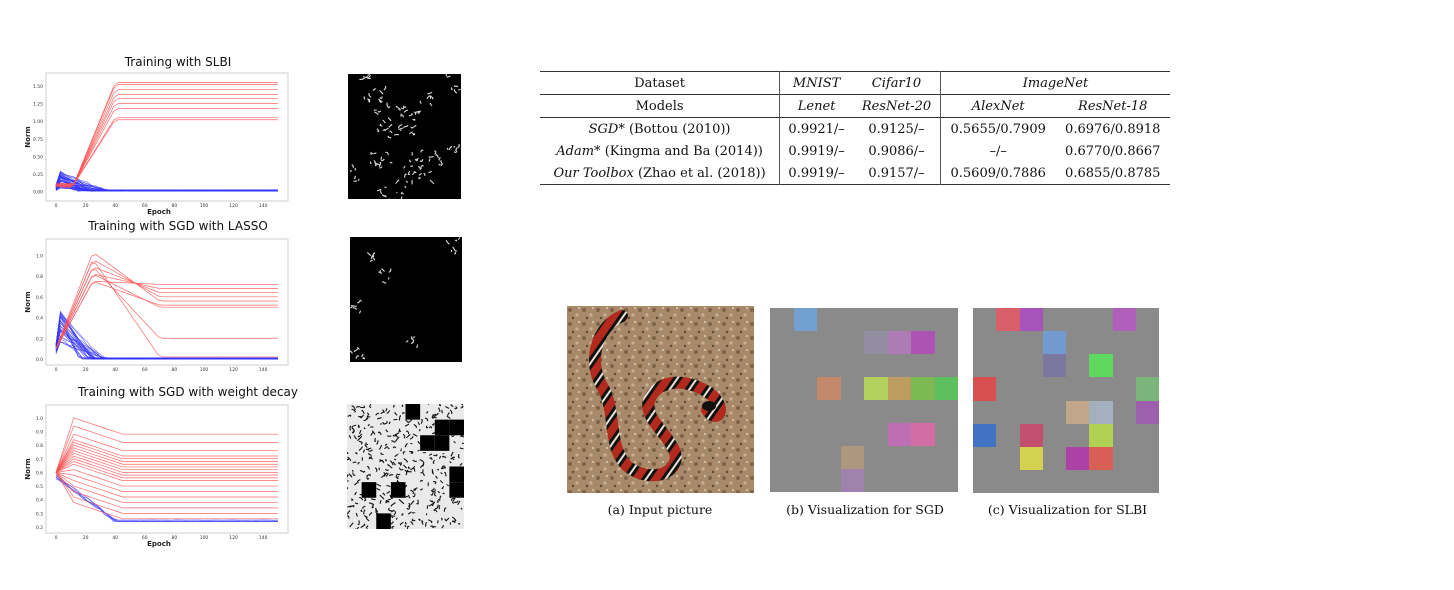  I want to click on plot-title: Training with SGD with weight decay, so click(187, 392).